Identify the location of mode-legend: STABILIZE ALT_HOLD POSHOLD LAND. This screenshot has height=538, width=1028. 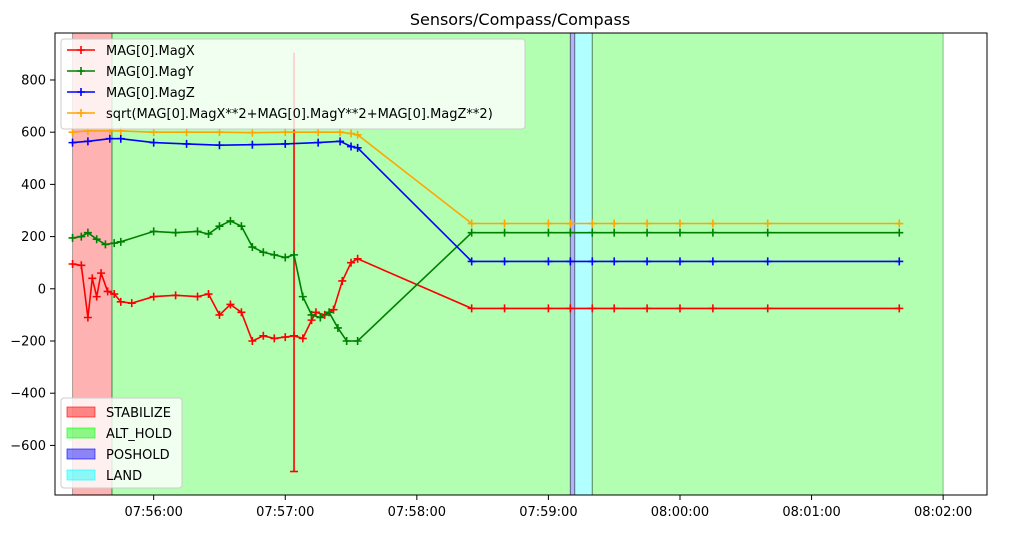
(121, 443).